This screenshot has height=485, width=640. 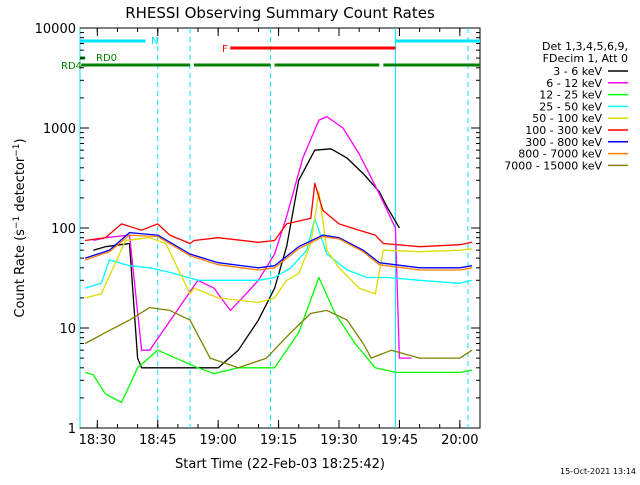 What do you see at coordinates (59, 129) in the screenshot?
I see `y-tick-label: 1000` at bounding box center [59, 129].